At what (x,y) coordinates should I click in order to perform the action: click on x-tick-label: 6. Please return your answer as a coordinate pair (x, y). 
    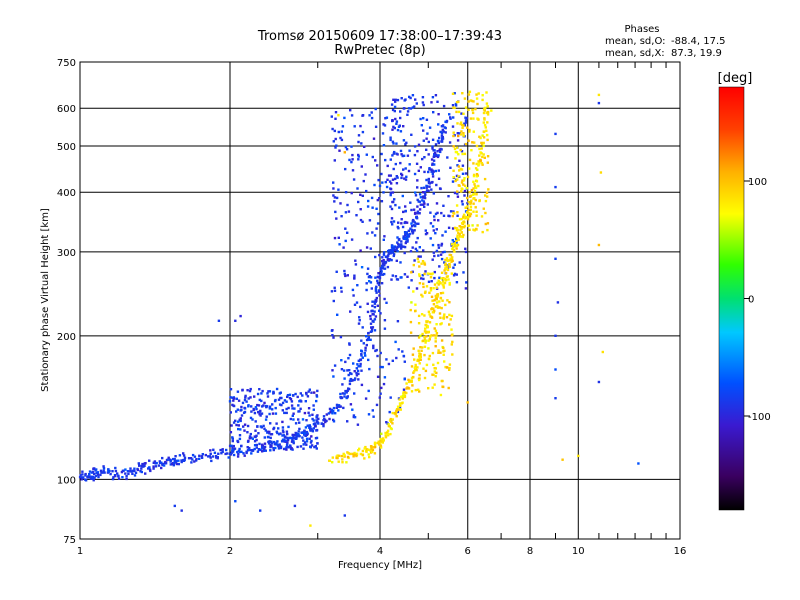
    Looking at the image, I should click on (468, 551).